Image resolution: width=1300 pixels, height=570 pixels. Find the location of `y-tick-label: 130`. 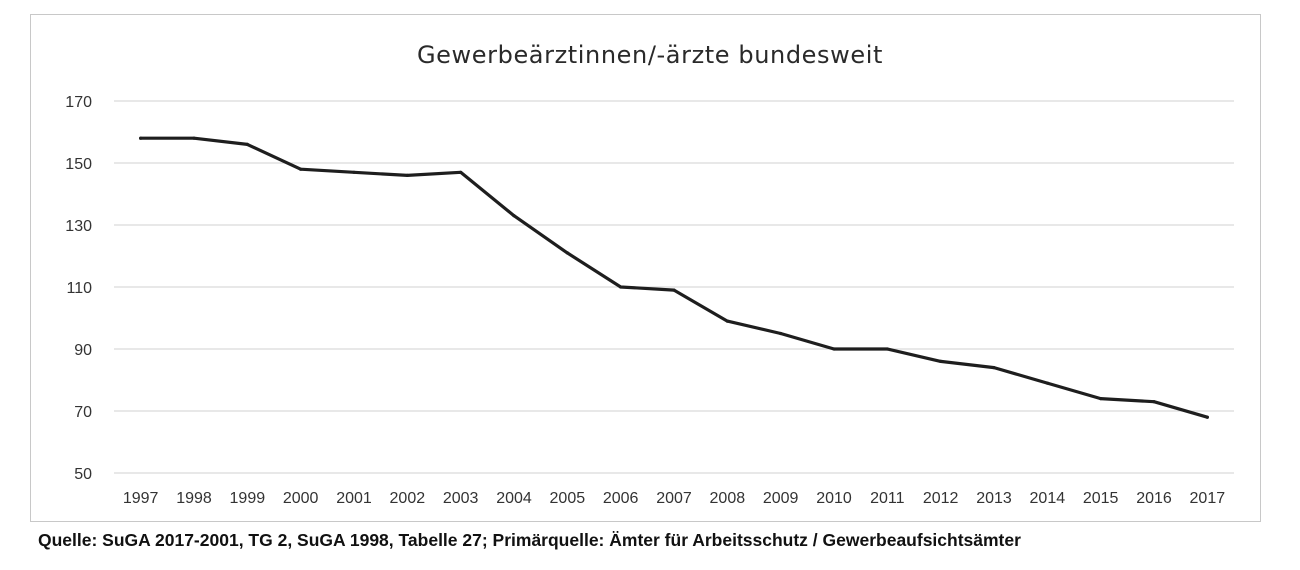

y-tick-label: 130 is located at coordinates (78, 226).